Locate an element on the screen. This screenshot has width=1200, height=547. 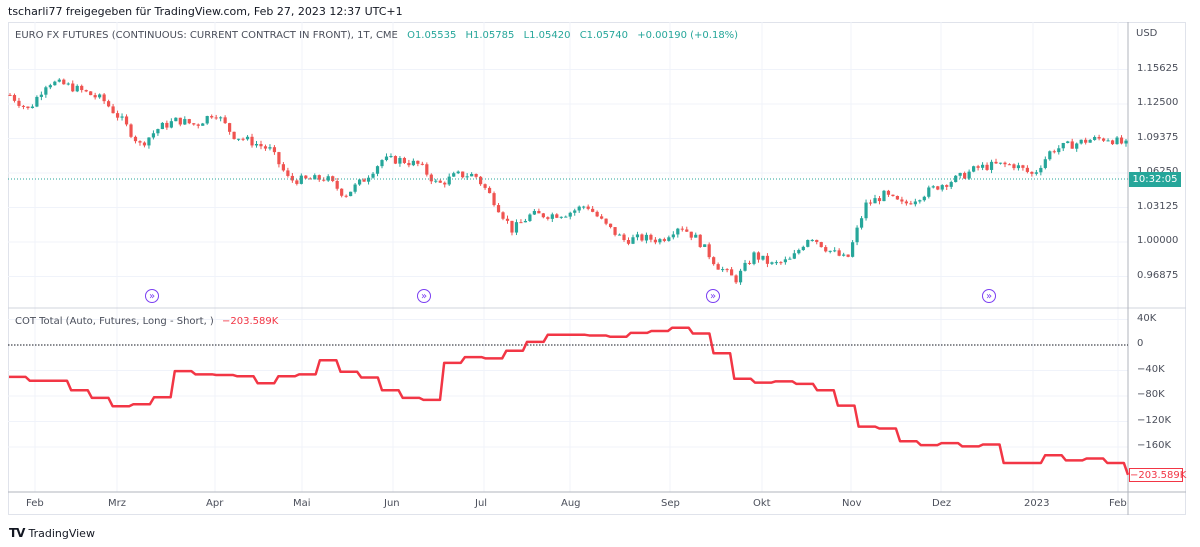
indicator-axis-label: 40K is located at coordinates (1147, 318).